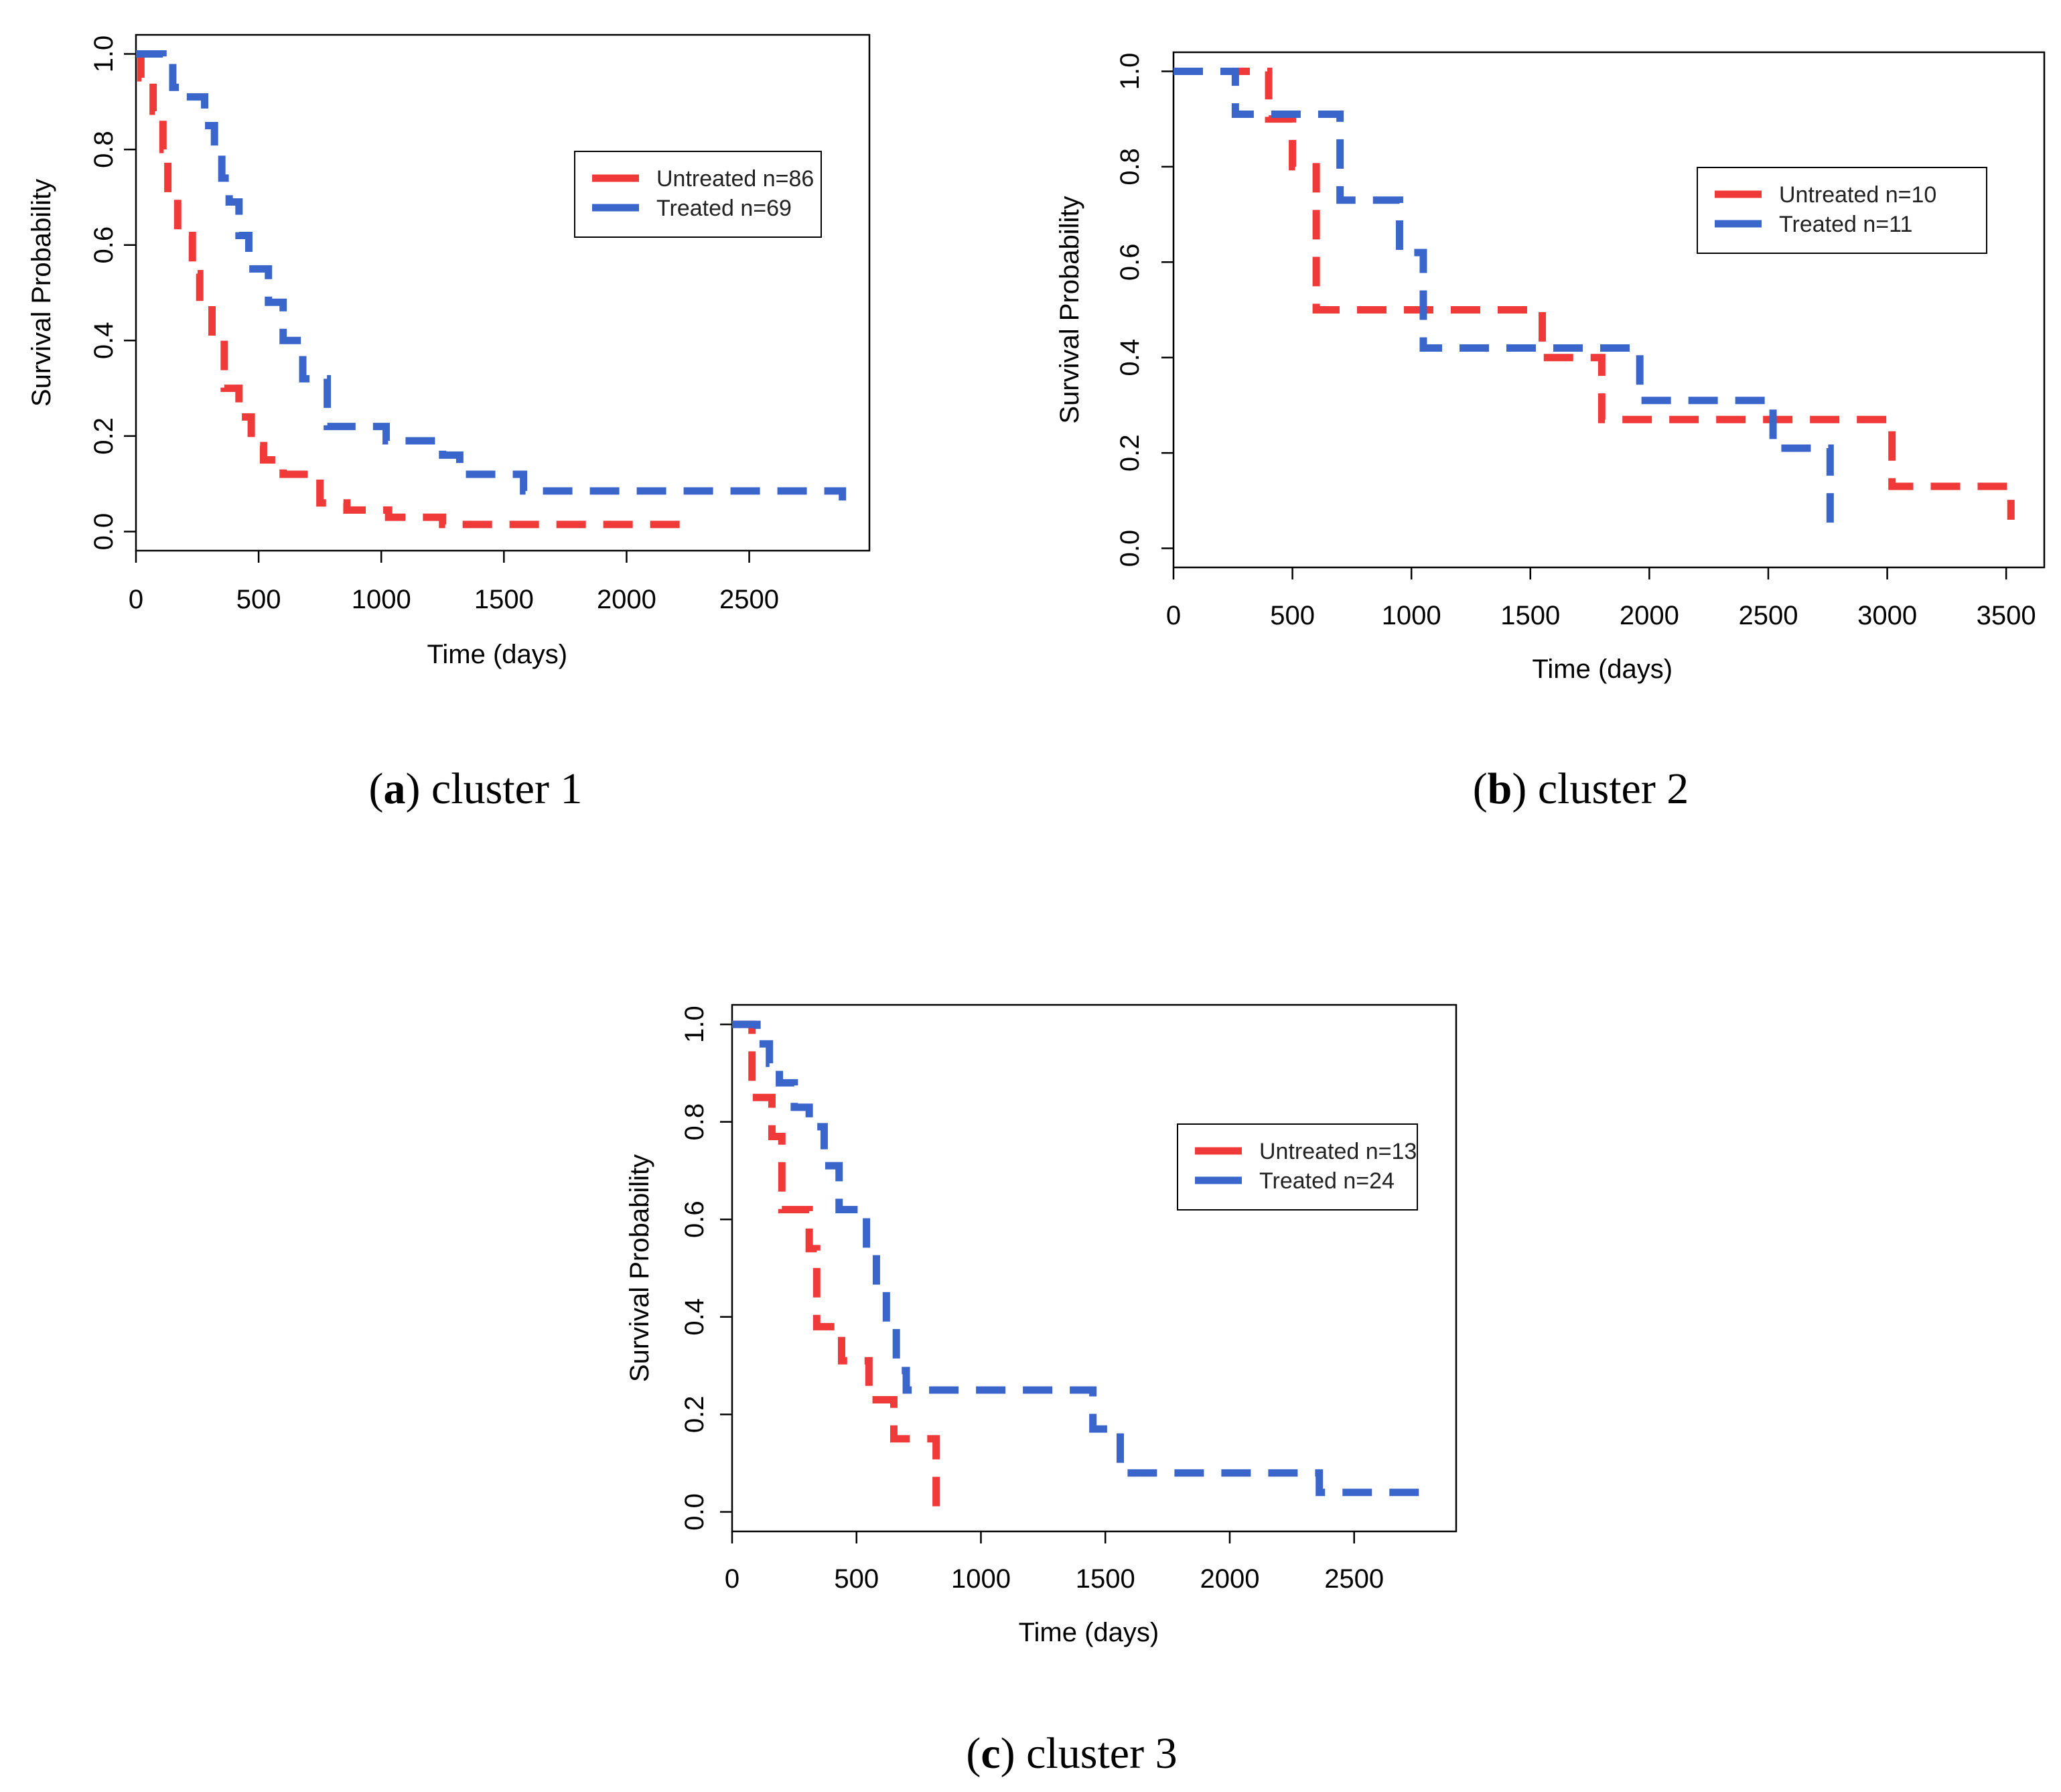 The height and width of the screenshot is (1792, 2061). Describe the element at coordinates (991, 1753) in the screenshot. I see `caption-letter: c` at that location.